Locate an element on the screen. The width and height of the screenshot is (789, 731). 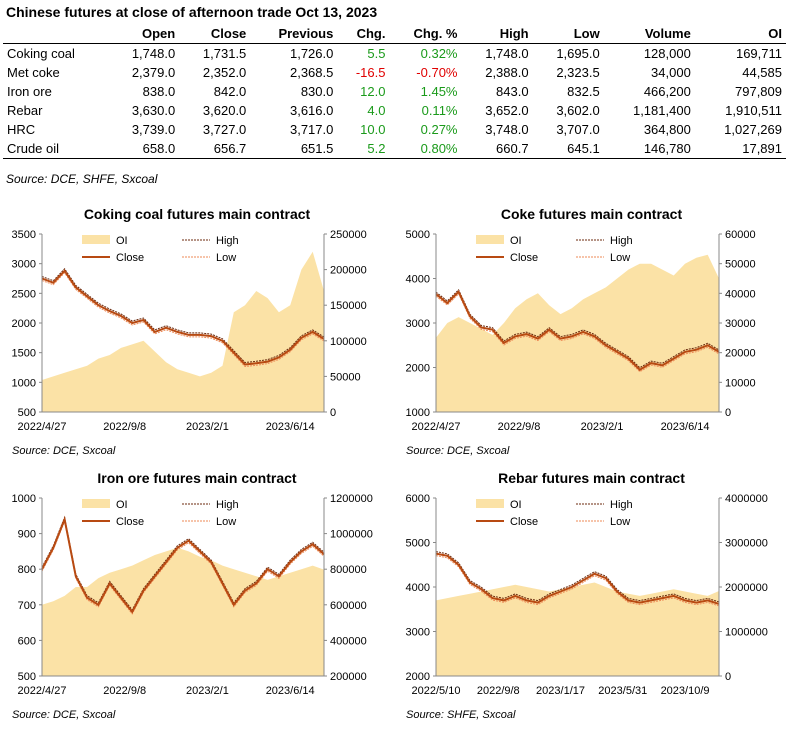
y-right-tick-label: 600000 is located at coordinates (348, 606).